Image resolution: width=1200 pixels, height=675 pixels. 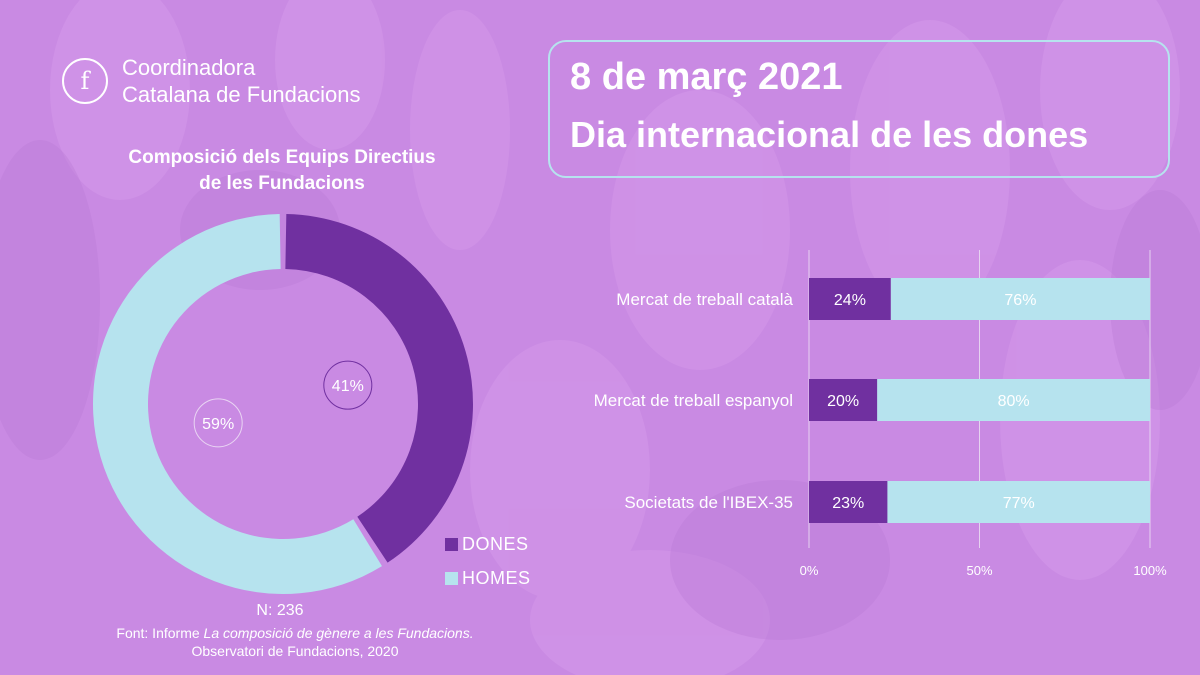 I want to click on bar-data-label-dones: 20%, so click(x=843, y=401).